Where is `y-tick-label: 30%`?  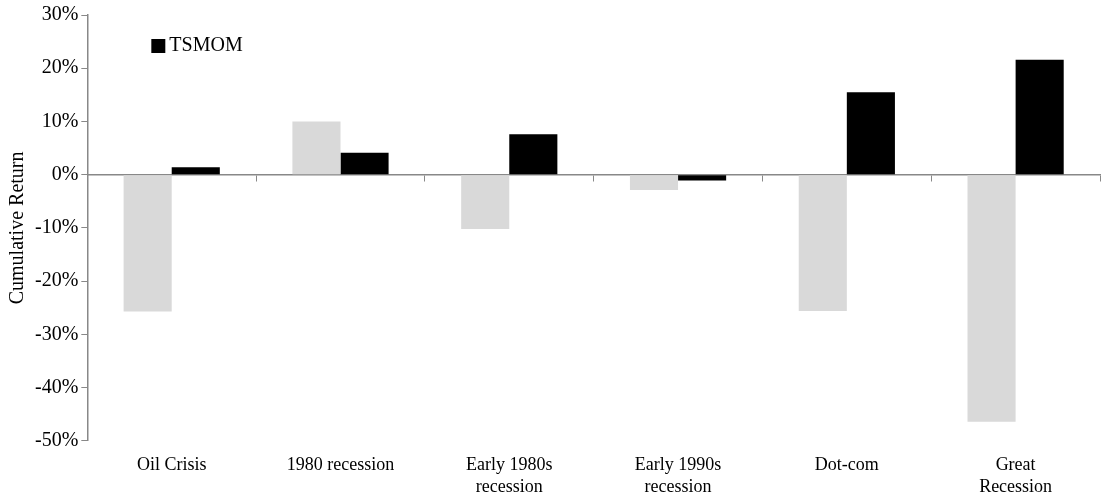
y-tick-label: 30% is located at coordinates (60, 13).